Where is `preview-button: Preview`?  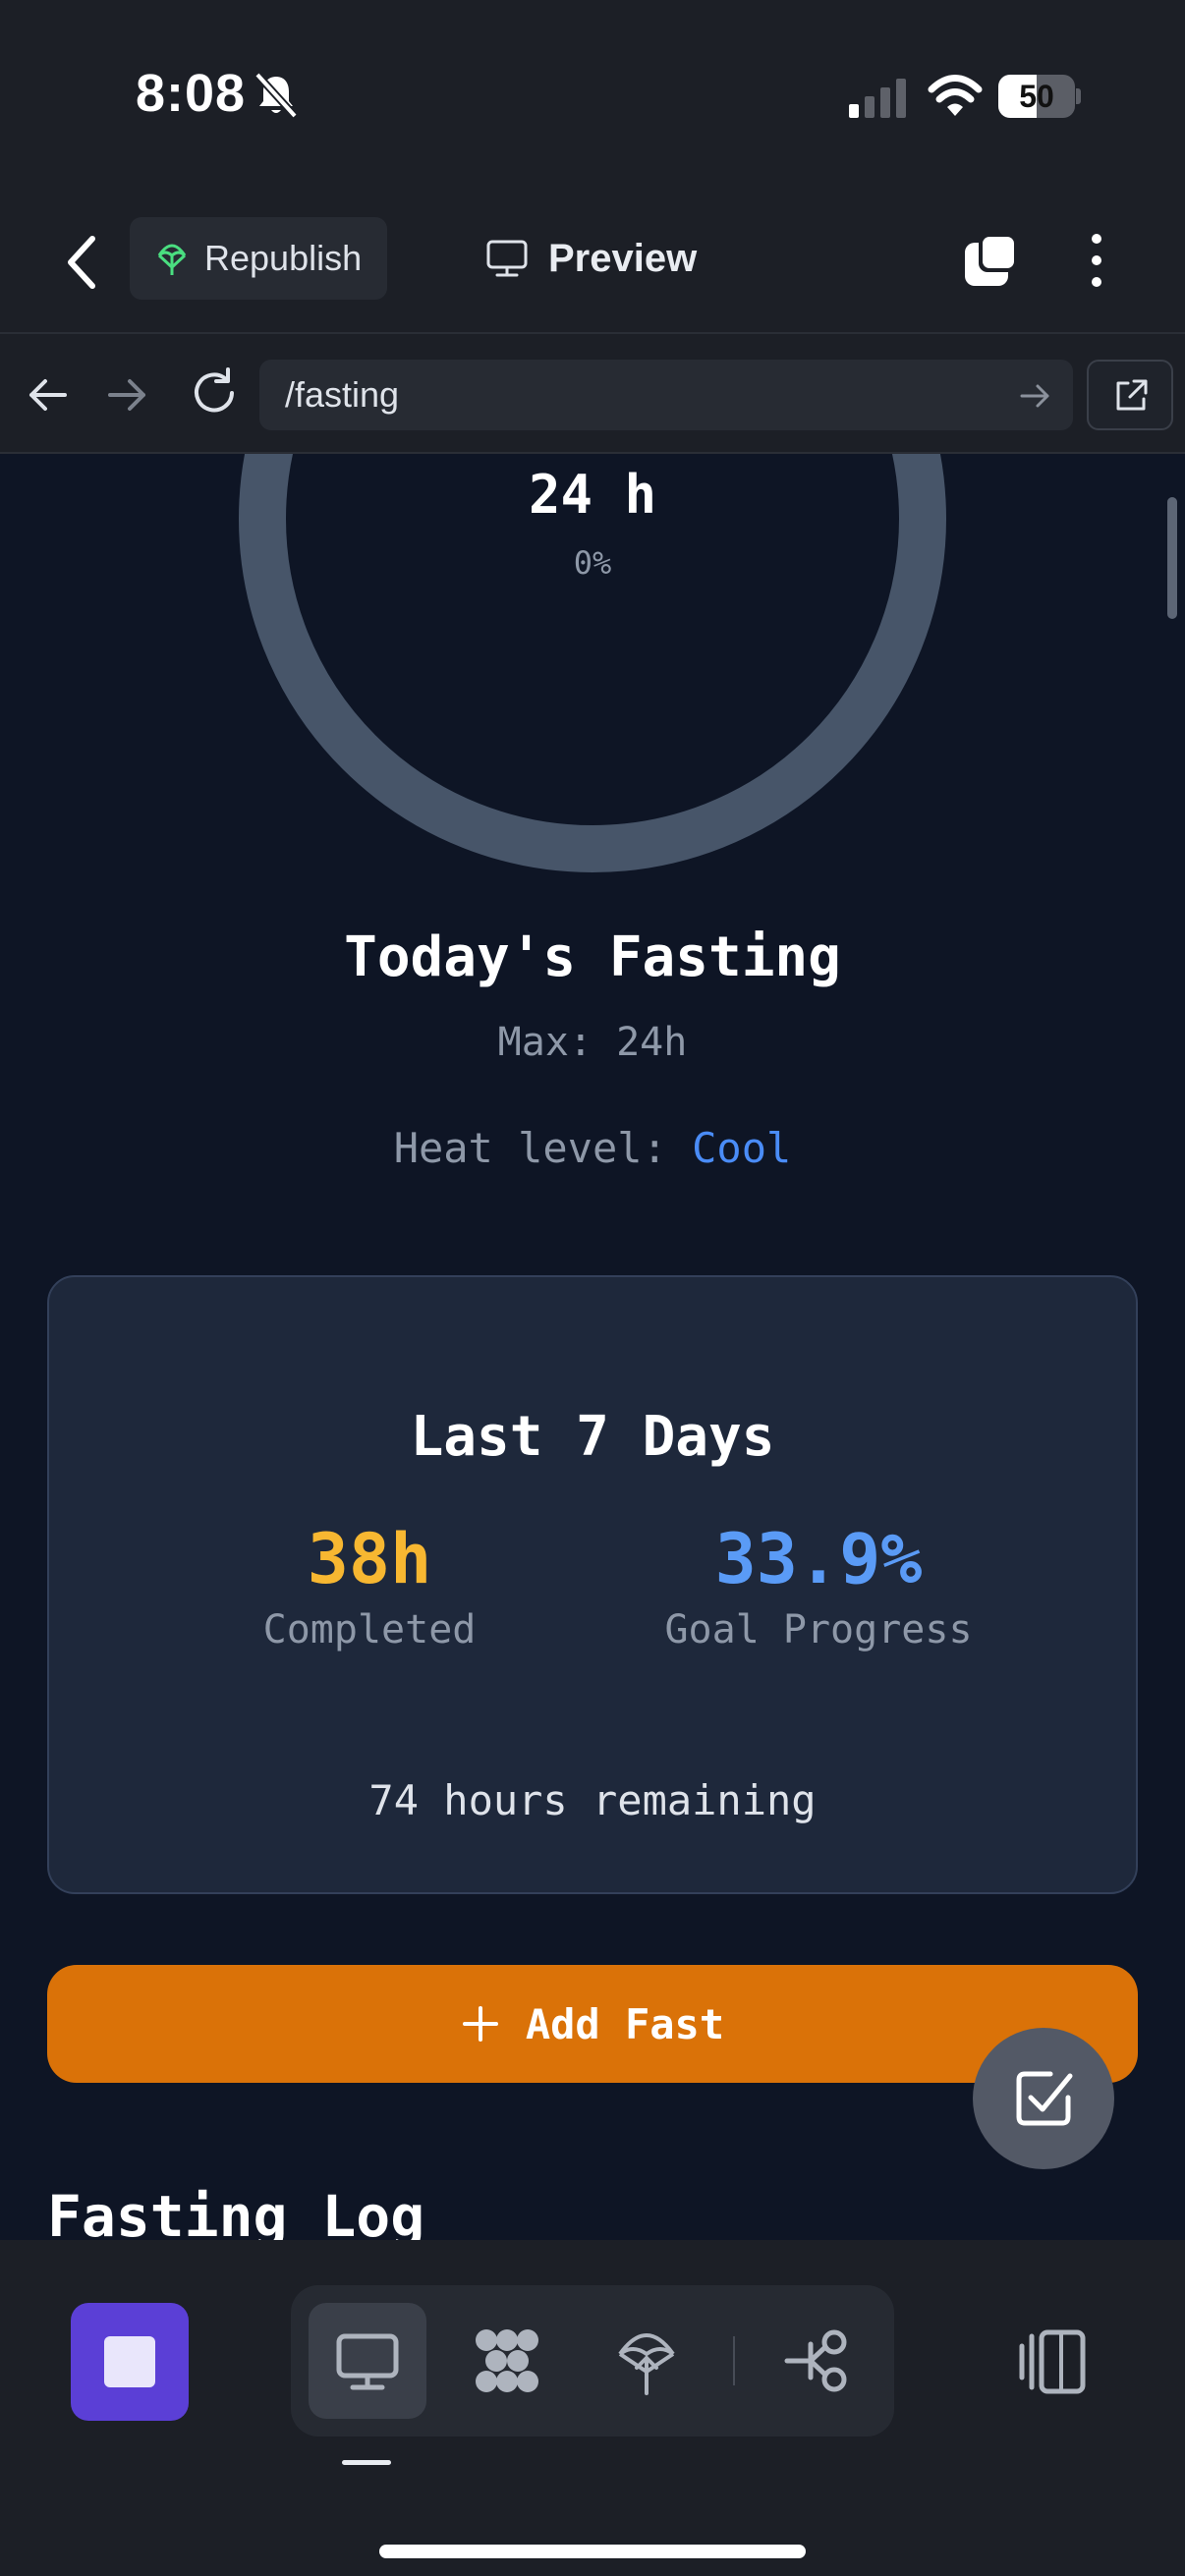
preview-button: Preview is located at coordinates (591, 258).